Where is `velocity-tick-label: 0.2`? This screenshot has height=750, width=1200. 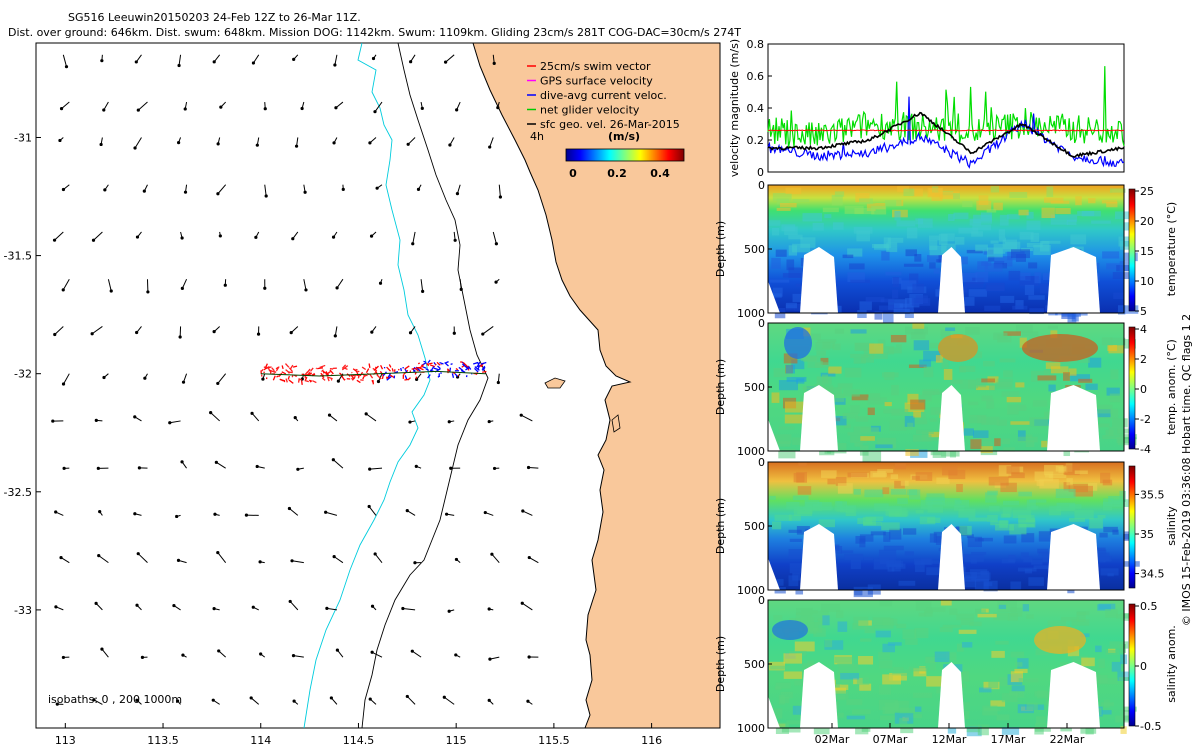 velocity-tick-label: 0.2 is located at coordinates (756, 140).